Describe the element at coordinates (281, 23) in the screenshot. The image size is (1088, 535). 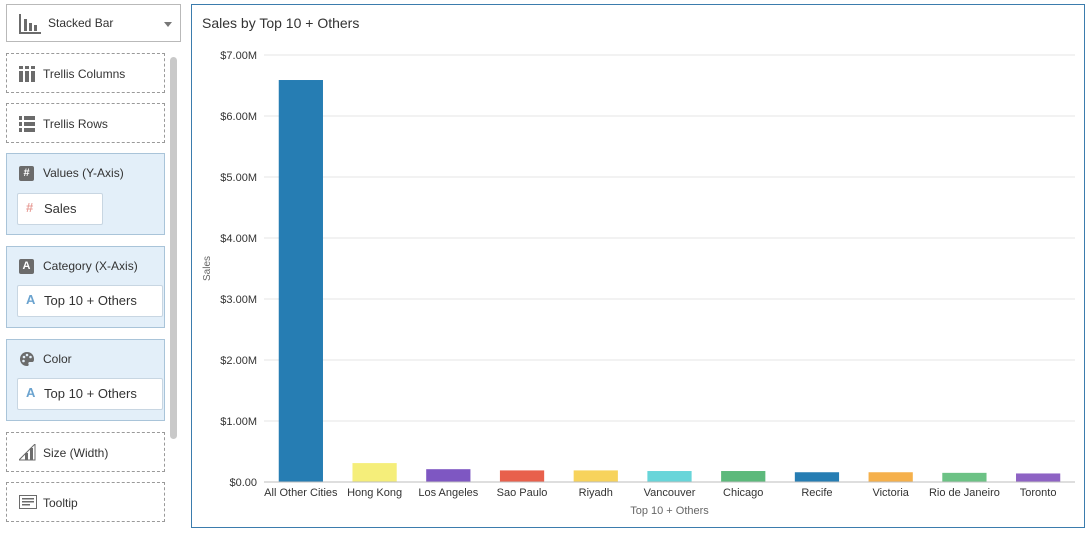
I see `chart-title: Sales by Top 10 + Others` at that location.